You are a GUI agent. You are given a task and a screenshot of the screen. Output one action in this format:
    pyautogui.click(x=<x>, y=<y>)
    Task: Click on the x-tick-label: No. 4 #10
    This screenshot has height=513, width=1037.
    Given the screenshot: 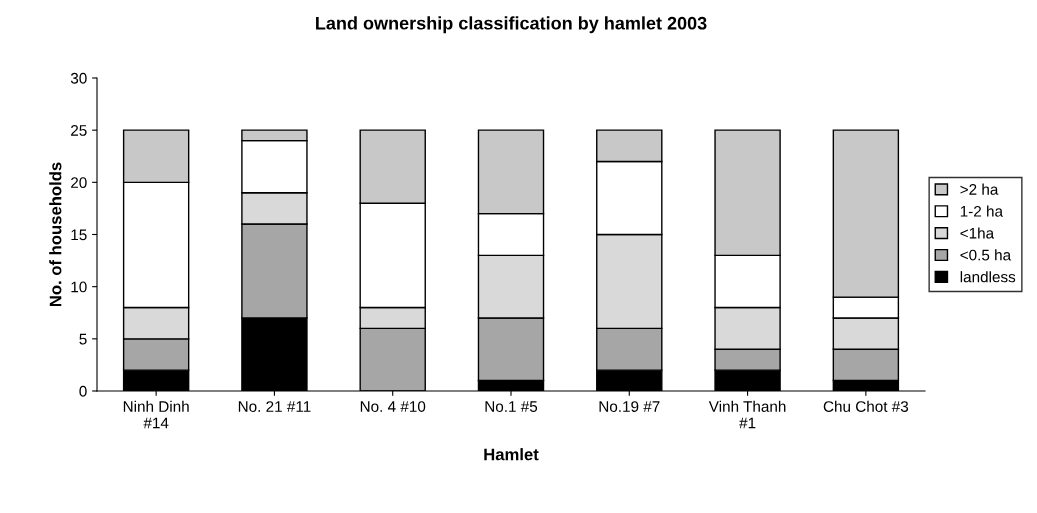 What is the action you would take?
    pyautogui.click(x=393, y=406)
    